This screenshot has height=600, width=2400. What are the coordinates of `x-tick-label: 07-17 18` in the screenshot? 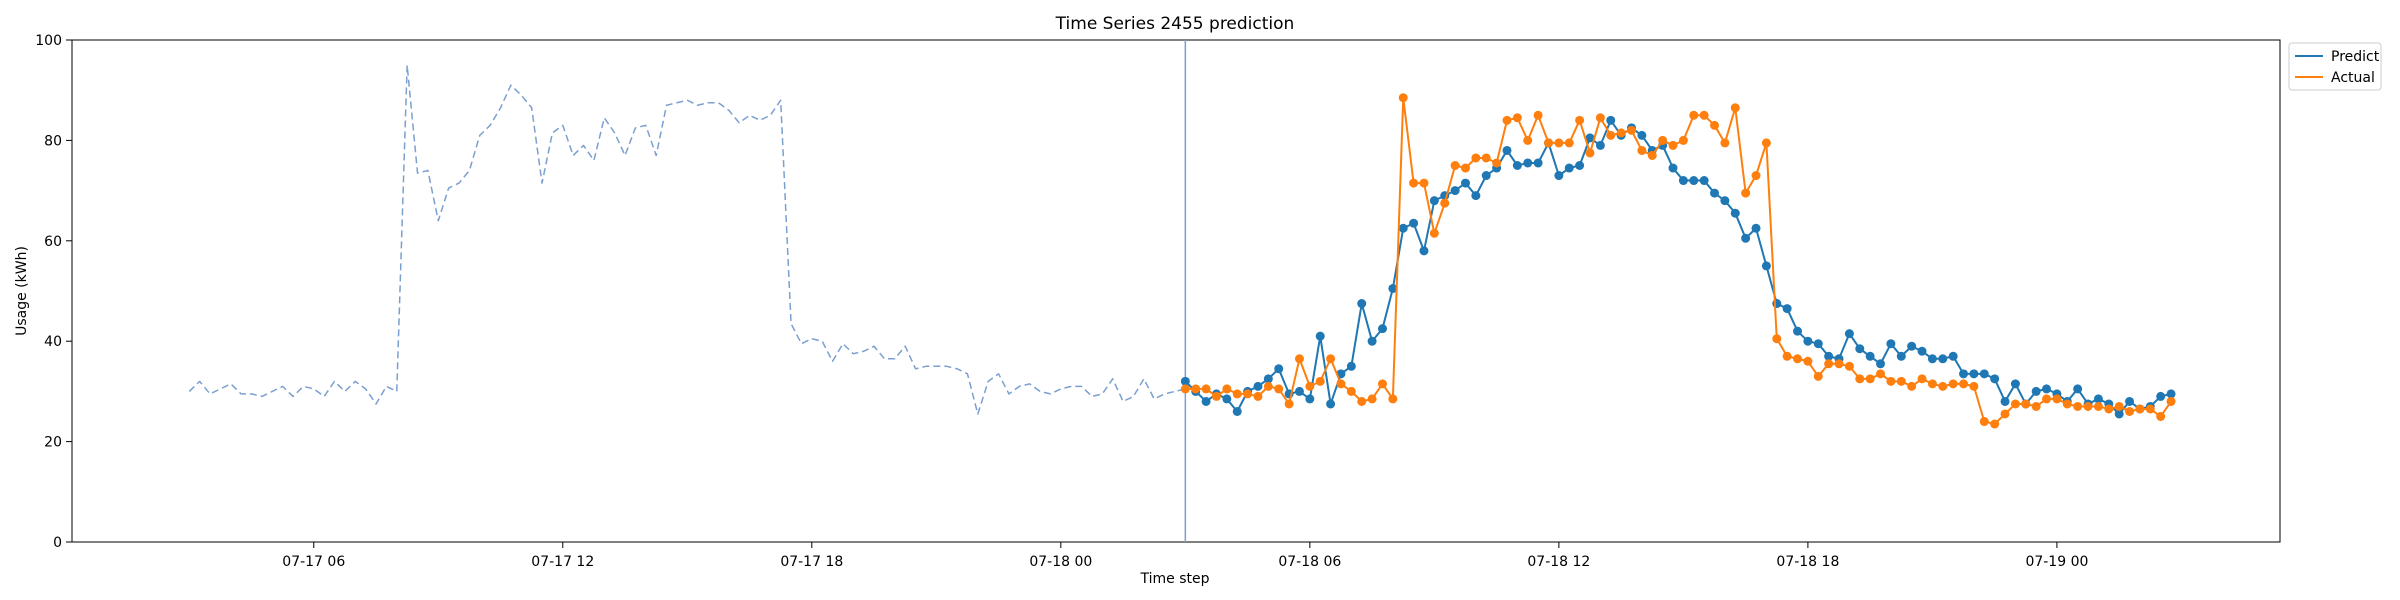 It's located at (811, 562).